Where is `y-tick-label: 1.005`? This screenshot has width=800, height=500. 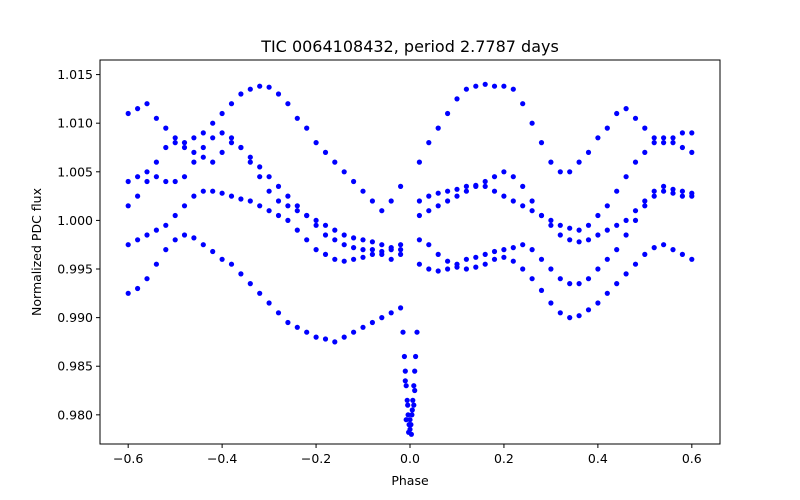 y-tick-label: 1.005 is located at coordinates (75, 171).